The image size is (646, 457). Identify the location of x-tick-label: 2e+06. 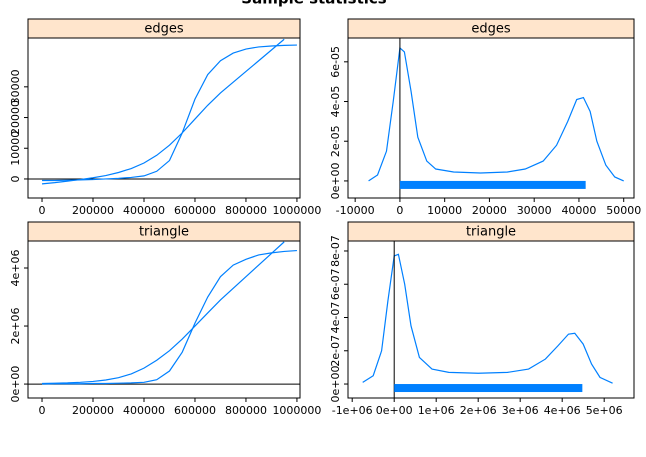
(478, 410).